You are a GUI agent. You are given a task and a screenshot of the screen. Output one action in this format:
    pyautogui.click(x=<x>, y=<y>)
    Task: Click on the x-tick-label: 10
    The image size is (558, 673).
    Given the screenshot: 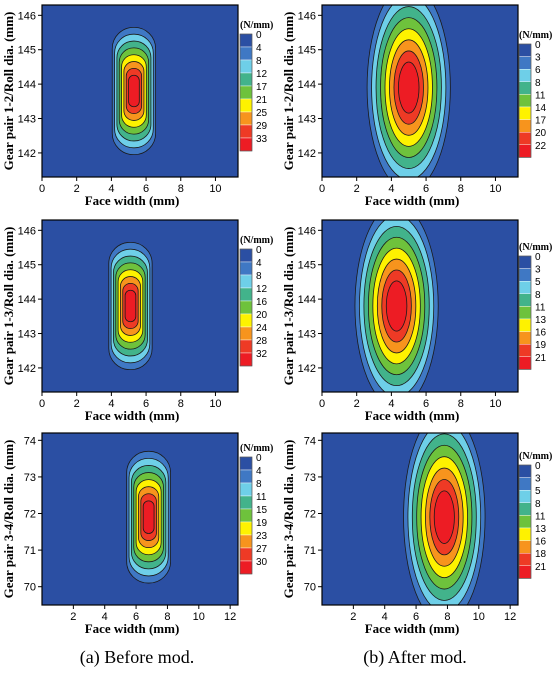 What is the action you would take?
    pyautogui.click(x=215, y=189)
    